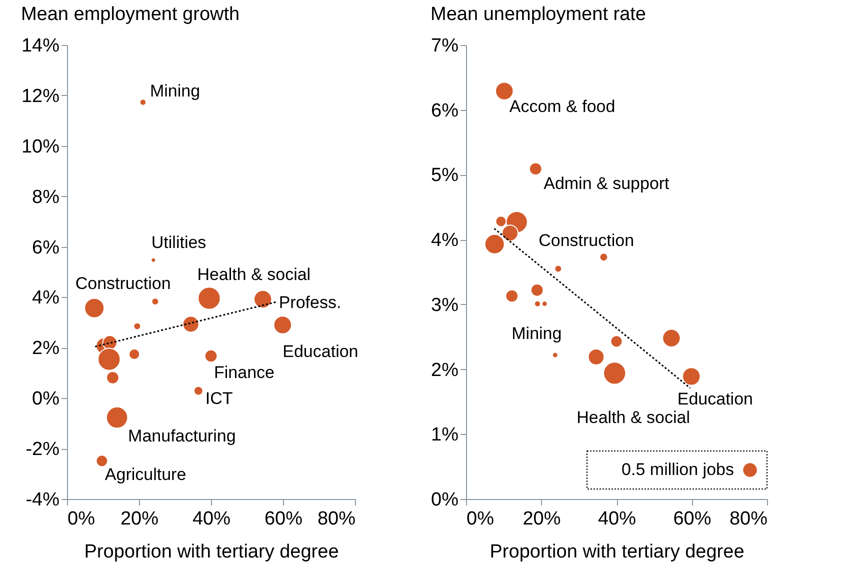 The height and width of the screenshot is (584, 848). What do you see at coordinates (538, 14) in the screenshot?
I see `chart-title: Mean unemployment rate` at bounding box center [538, 14].